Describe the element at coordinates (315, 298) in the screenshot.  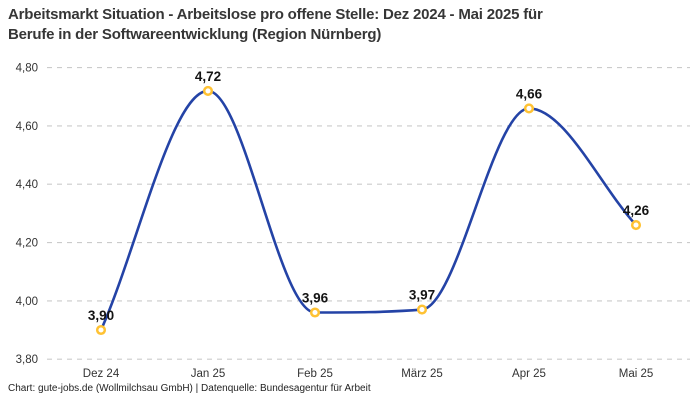
I see `data-point-label: 3,96` at that location.